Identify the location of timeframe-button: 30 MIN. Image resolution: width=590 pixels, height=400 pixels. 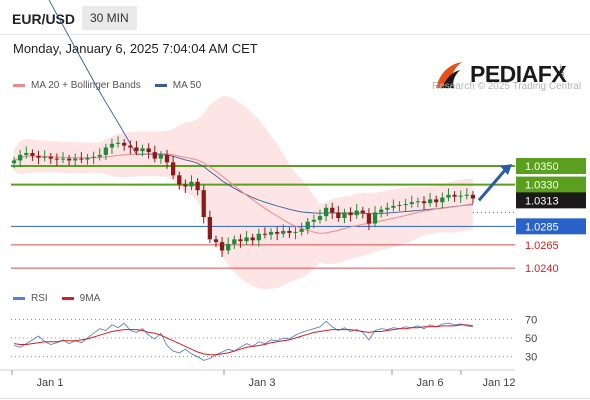
(109, 18).